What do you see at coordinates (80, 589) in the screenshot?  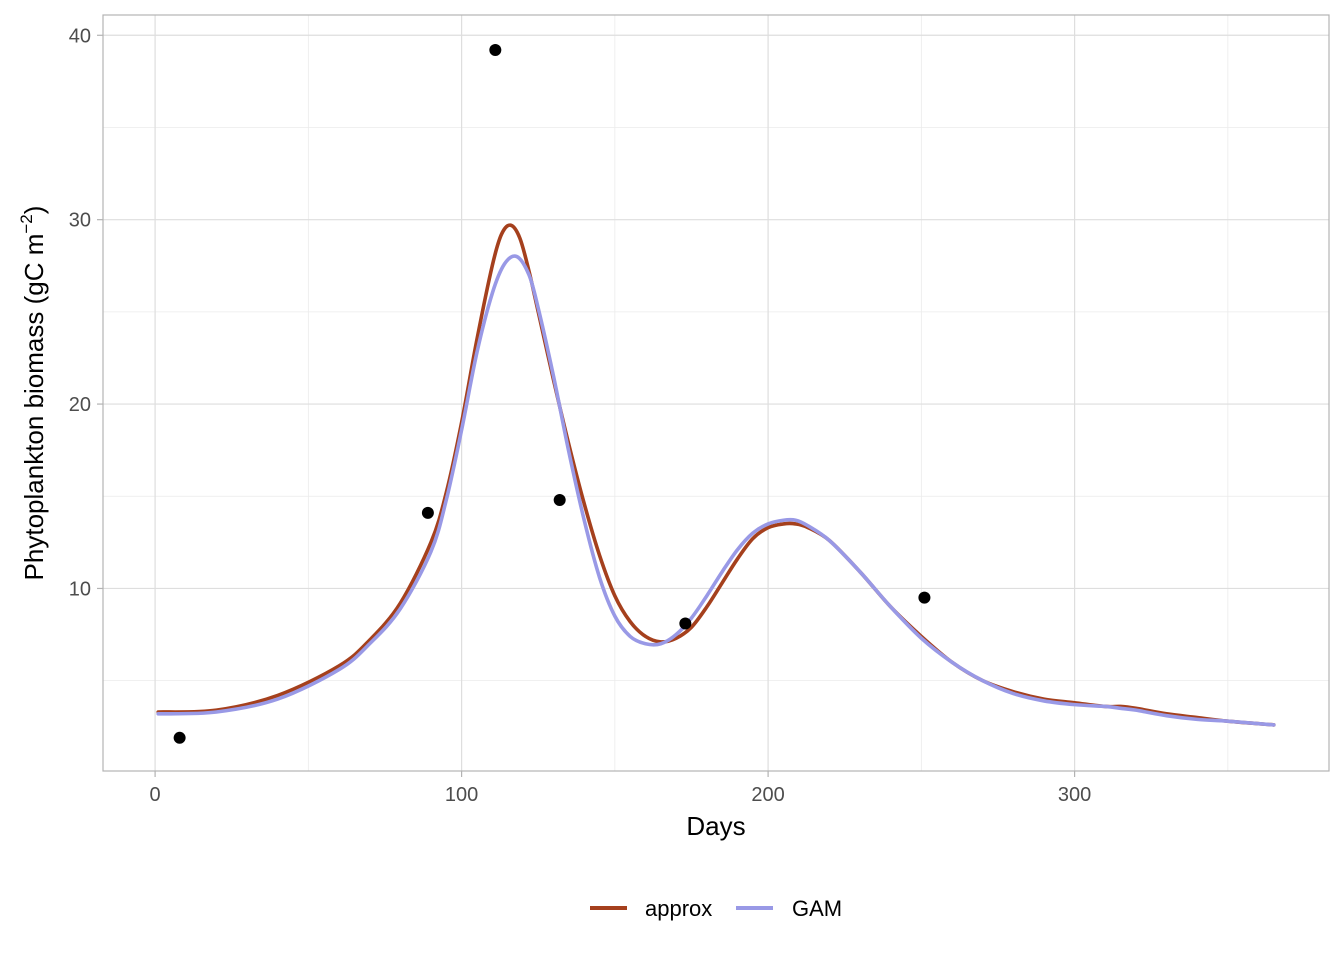 I see `y-tick-label: 10` at bounding box center [80, 589].